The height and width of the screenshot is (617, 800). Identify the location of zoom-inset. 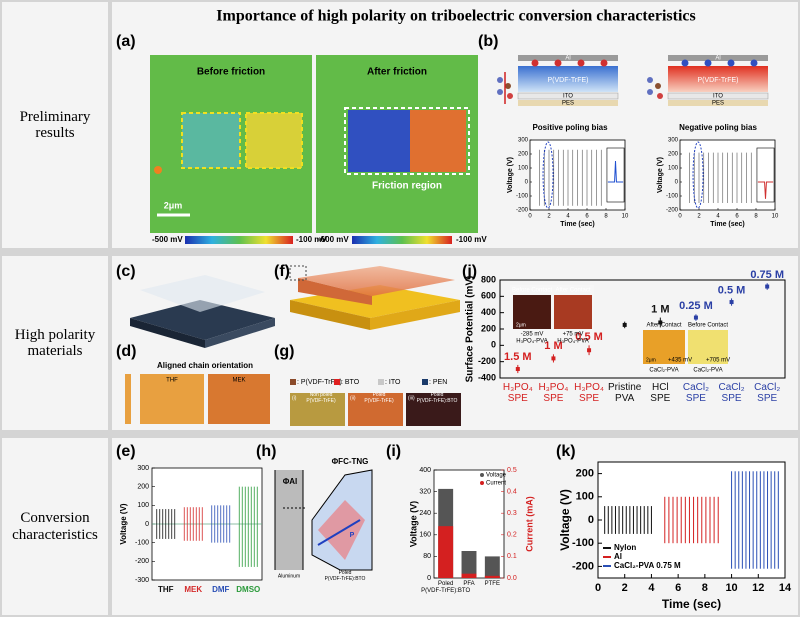
(765, 175).